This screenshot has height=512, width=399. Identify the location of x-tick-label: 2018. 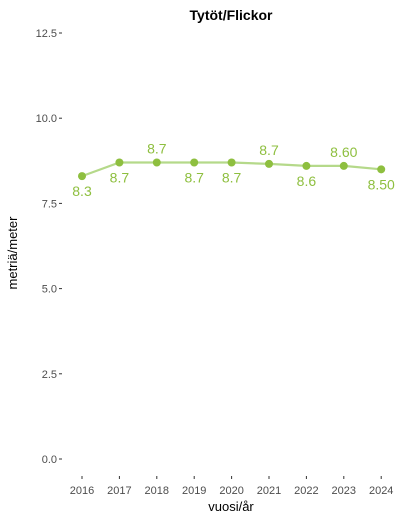
(157, 491).